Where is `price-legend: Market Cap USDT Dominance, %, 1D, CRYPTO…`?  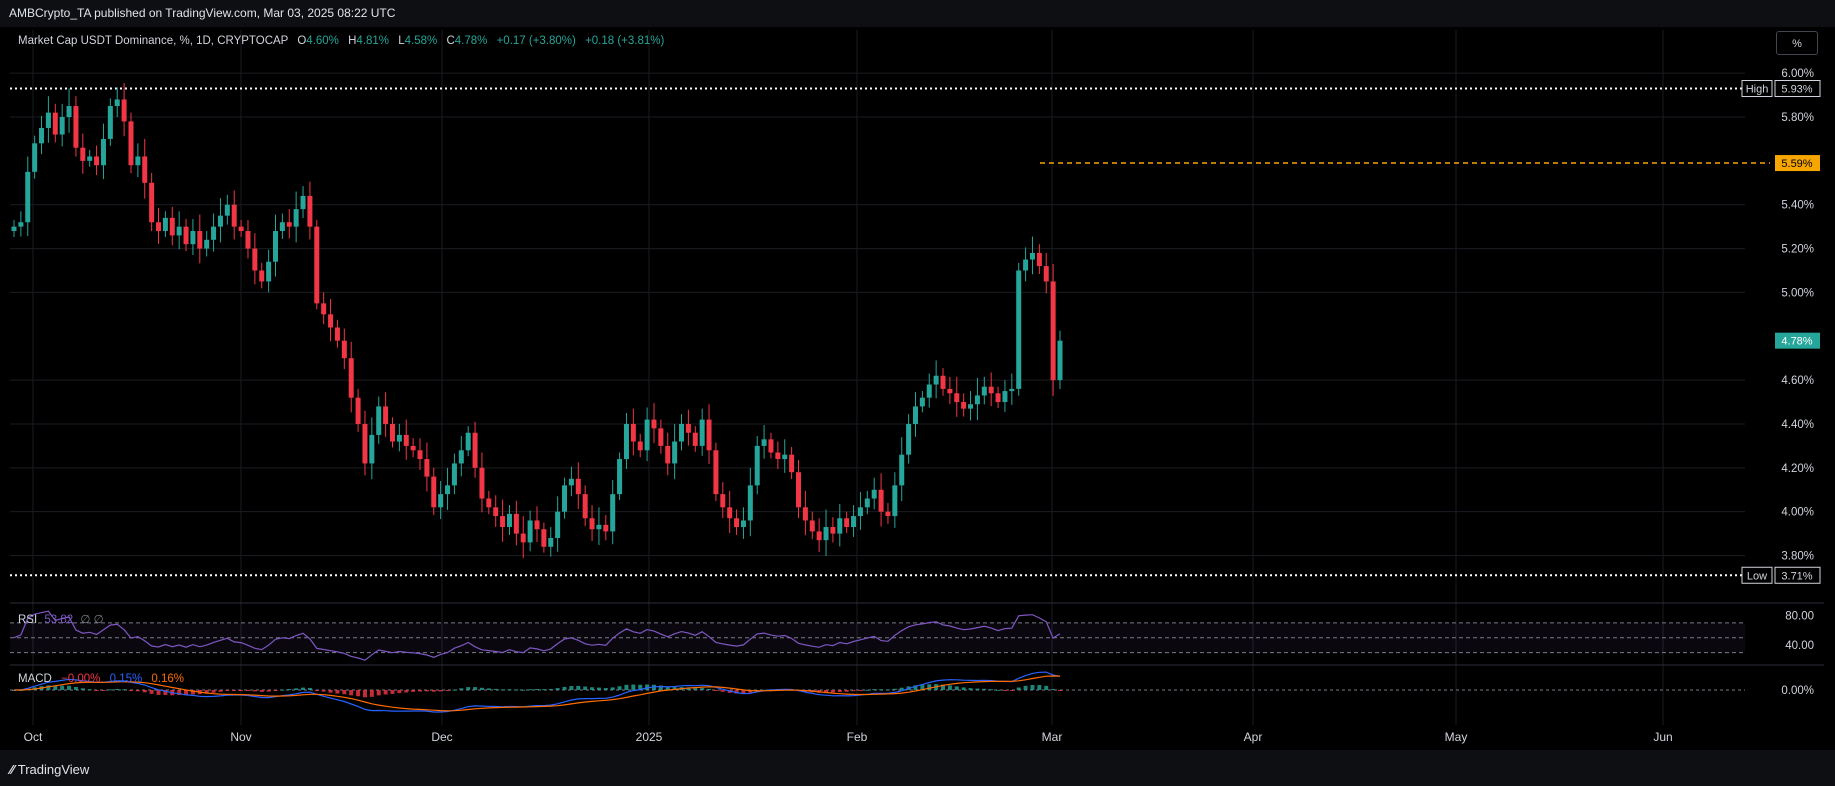 price-legend: Market Cap USDT Dominance, %, 1D, CRYPTO… is located at coordinates (341, 41).